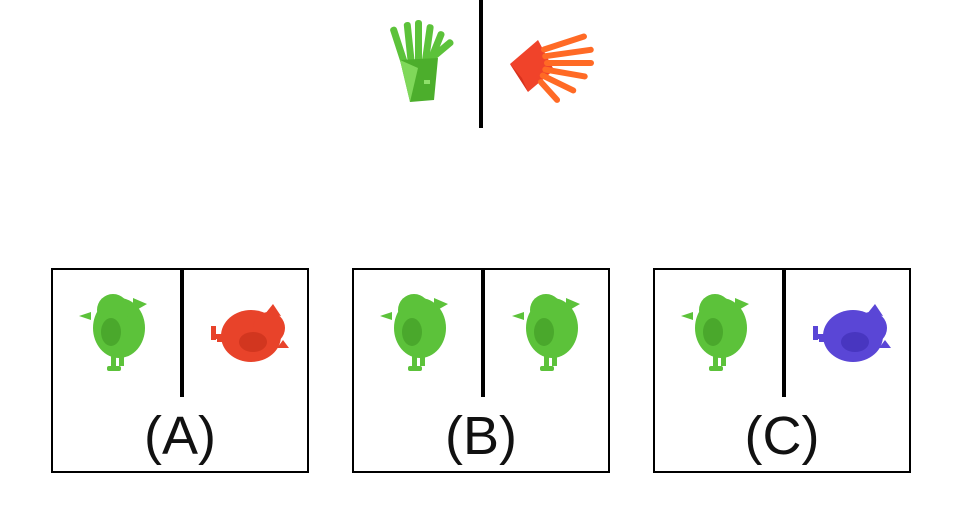 The width and height of the screenshot is (963, 526). I want to click on option-label: (A), so click(180, 436).